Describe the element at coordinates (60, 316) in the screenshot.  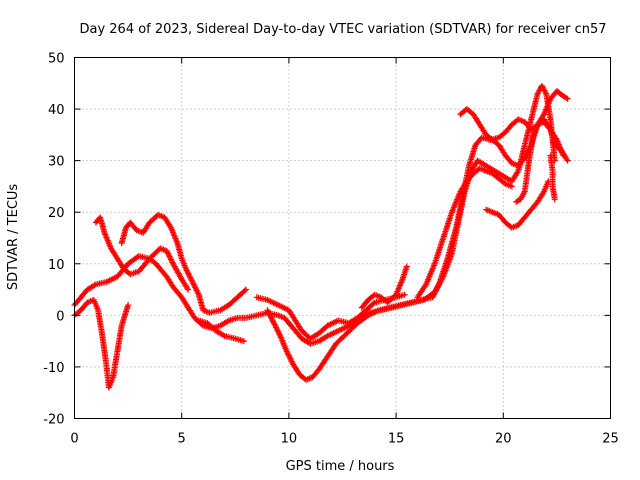
I see `y-tick-label: 0` at that location.